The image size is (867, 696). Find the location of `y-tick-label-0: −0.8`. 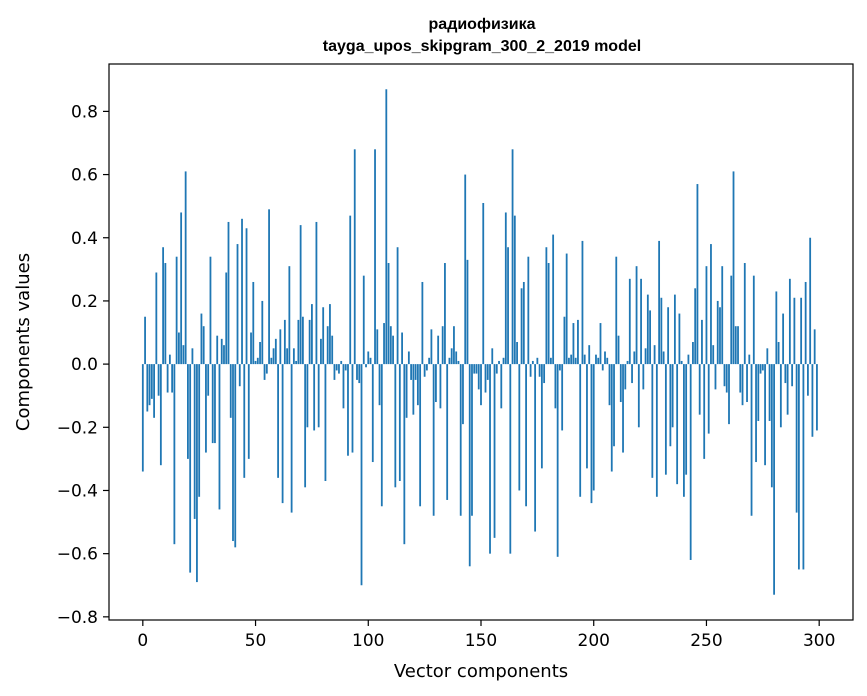

y-tick-label-0: −0.8 is located at coordinates (77, 618).